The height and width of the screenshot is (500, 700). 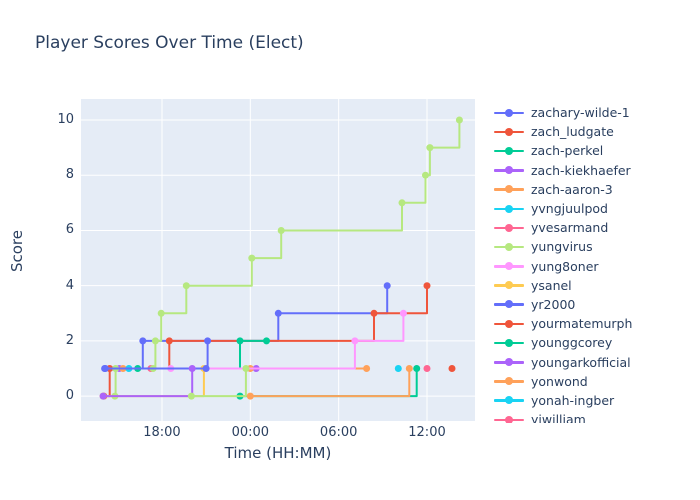 I want to click on legend-item-yourmatemurph: yourmatemurph, so click(x=594, y=323).